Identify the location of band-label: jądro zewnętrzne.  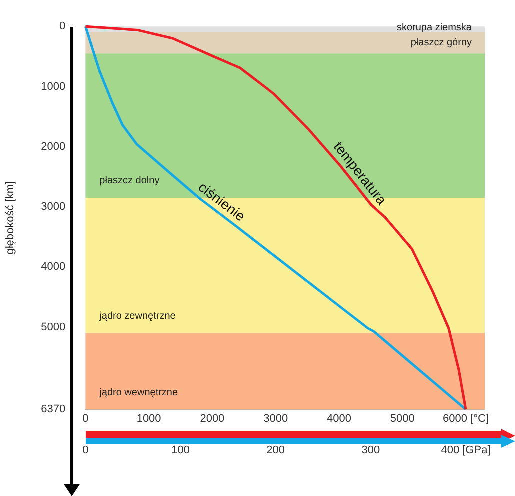
(137, 316).